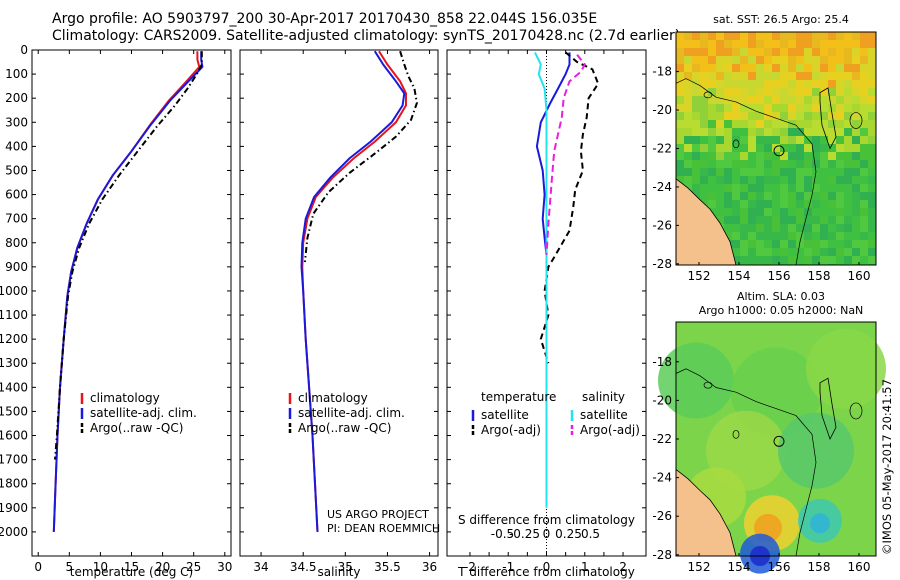  Describe the element at coordinates (429, 567) in the screenshot. I see `x-tick-label: 36` at that location.